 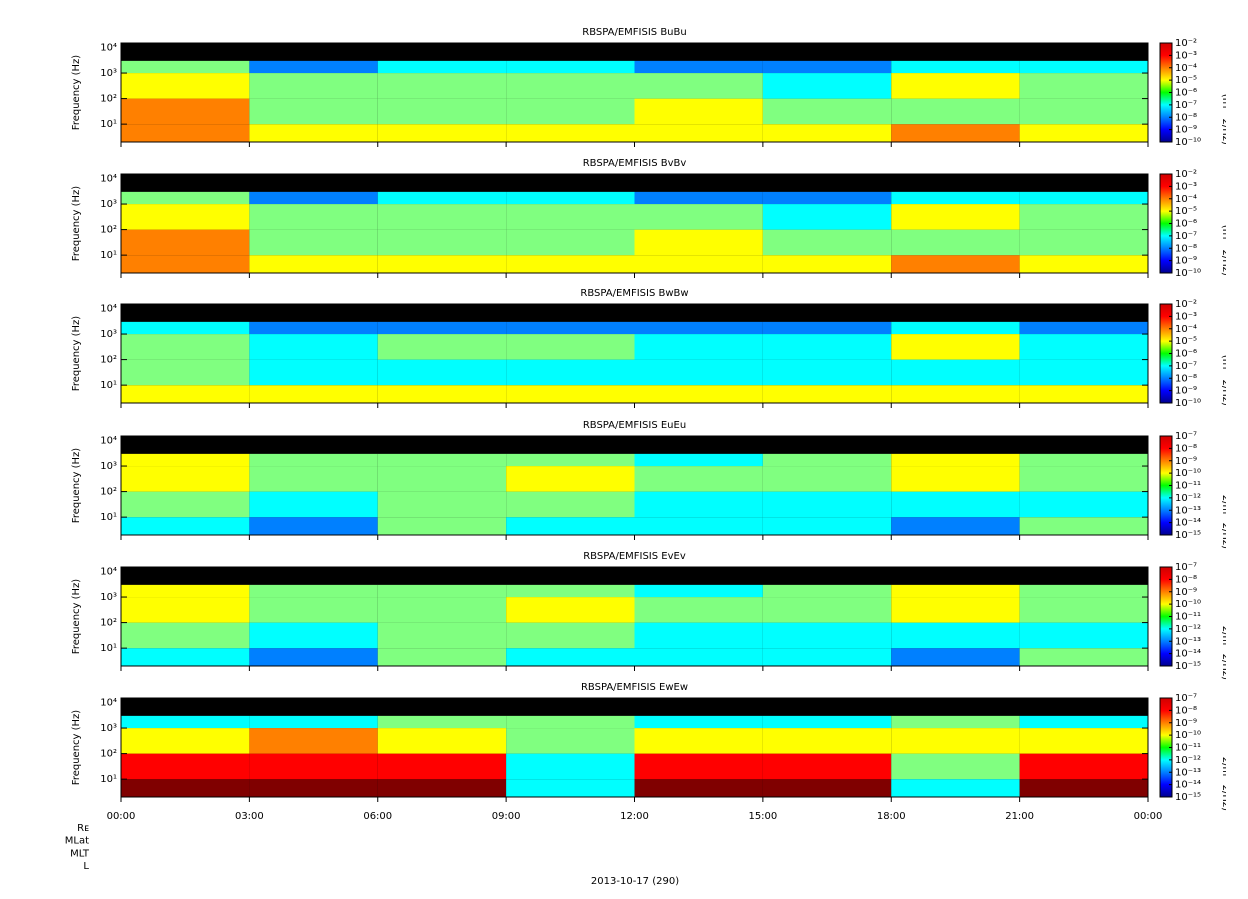 I want to click on colorbar-label: amplitude (V^2/m^2/Hz), so click(x=1225, y=747).